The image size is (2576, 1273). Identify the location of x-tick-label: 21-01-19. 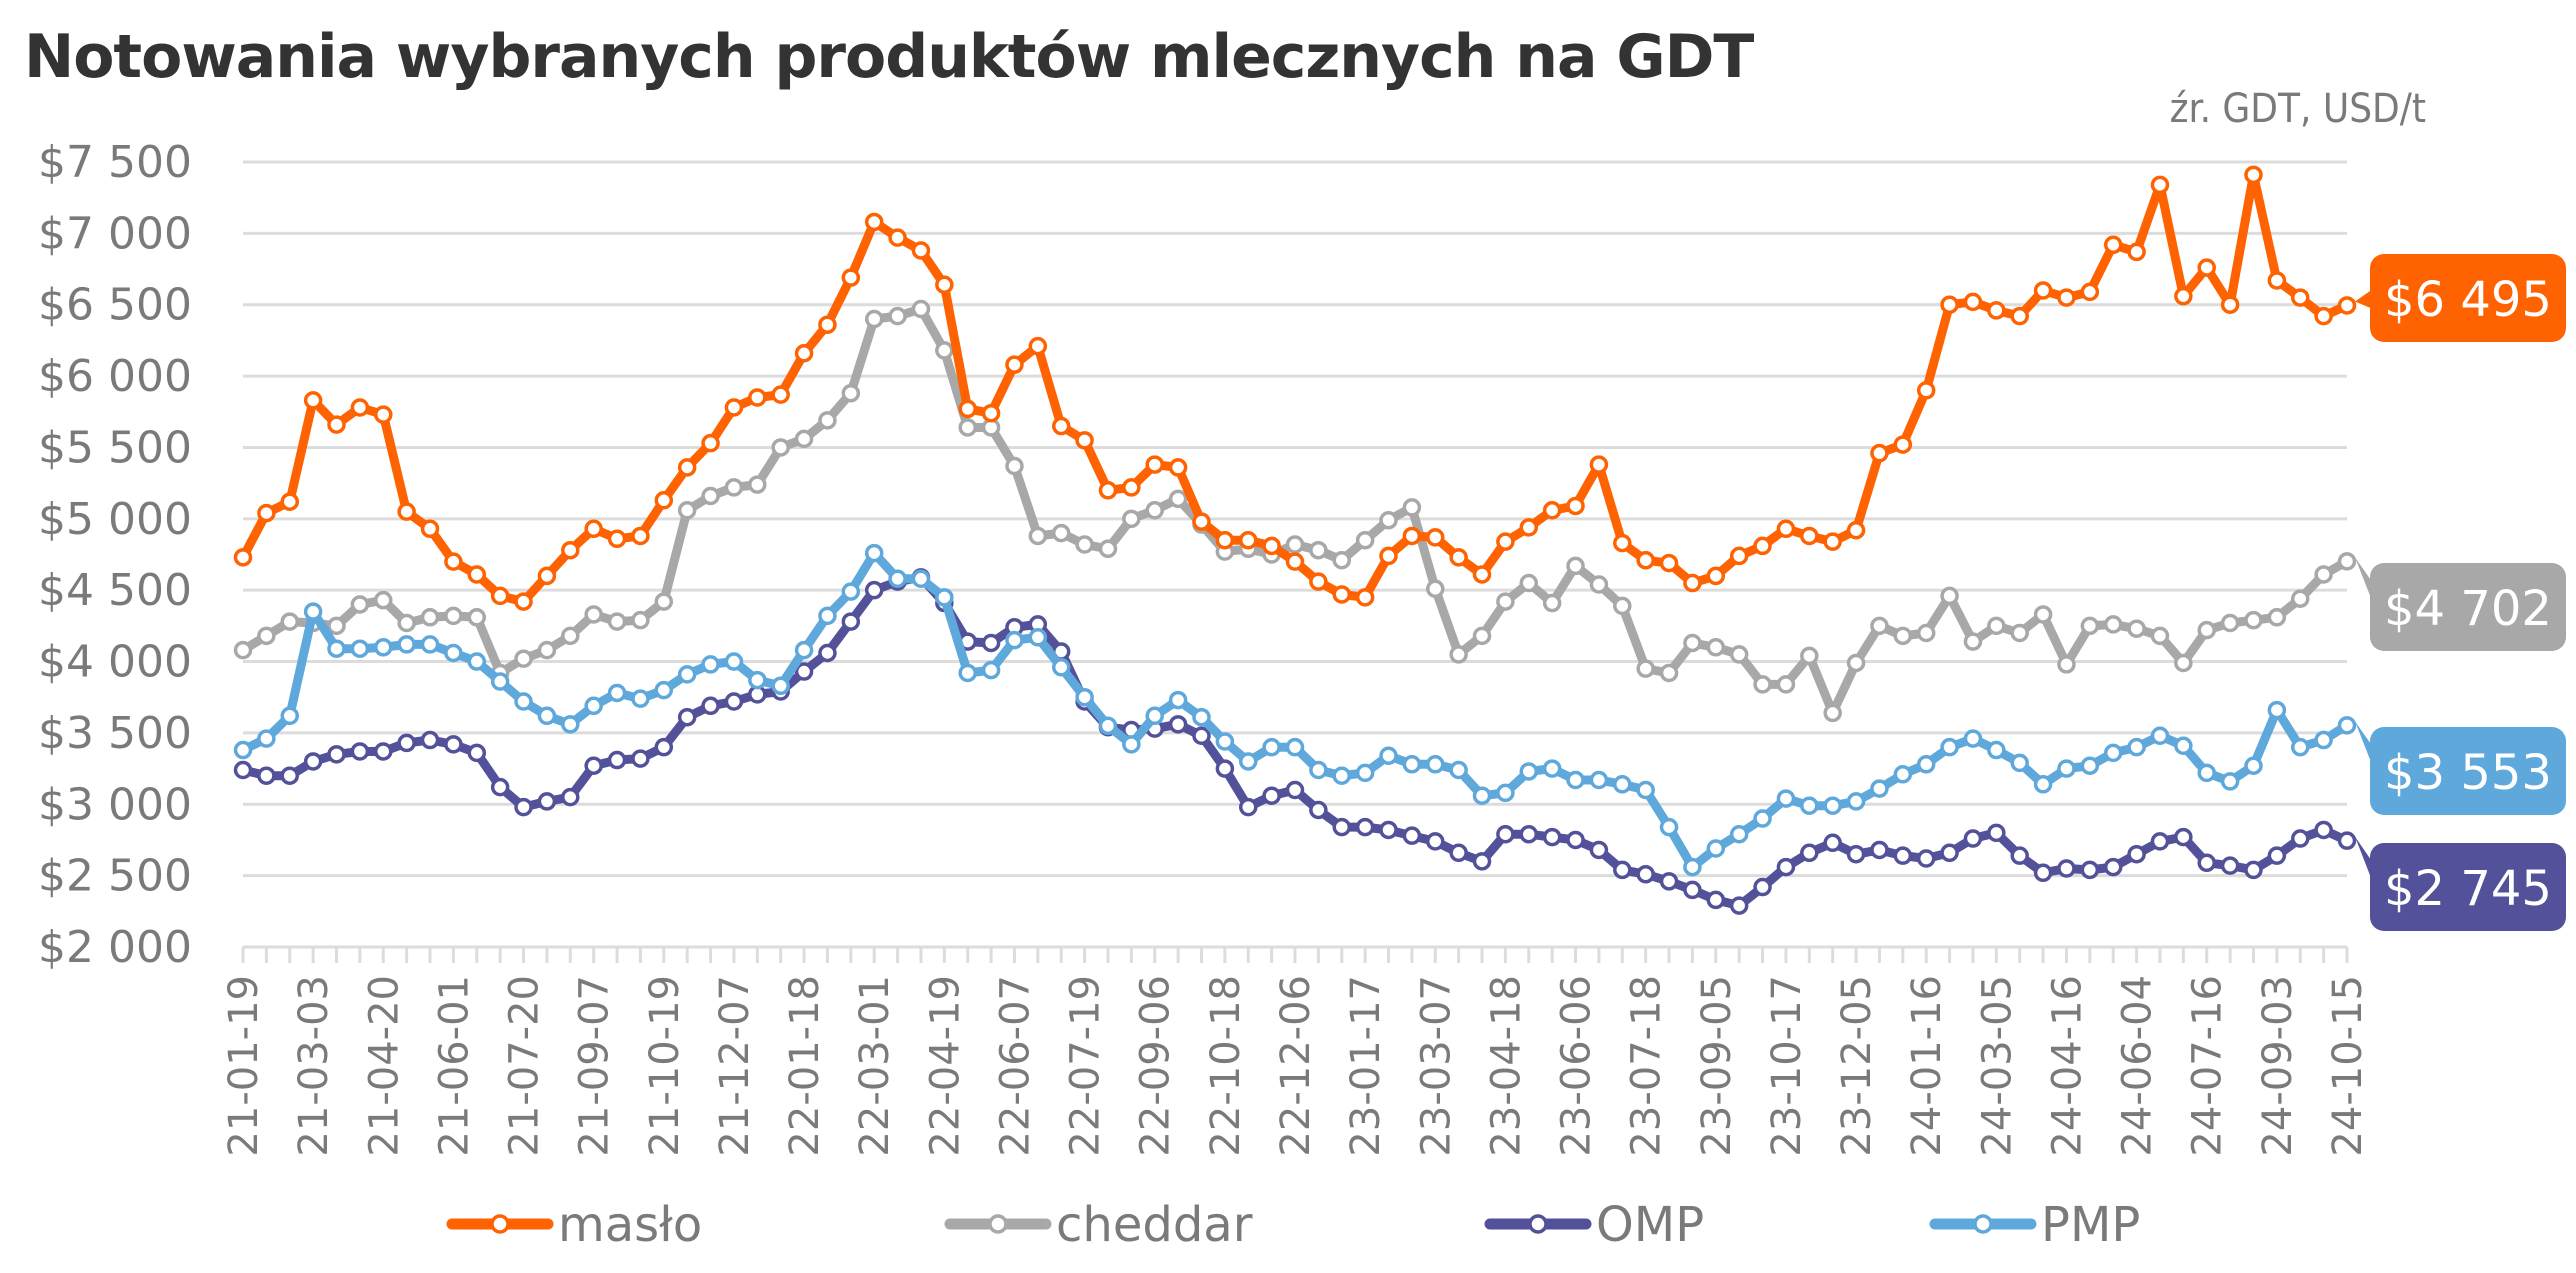
(244, 1066).